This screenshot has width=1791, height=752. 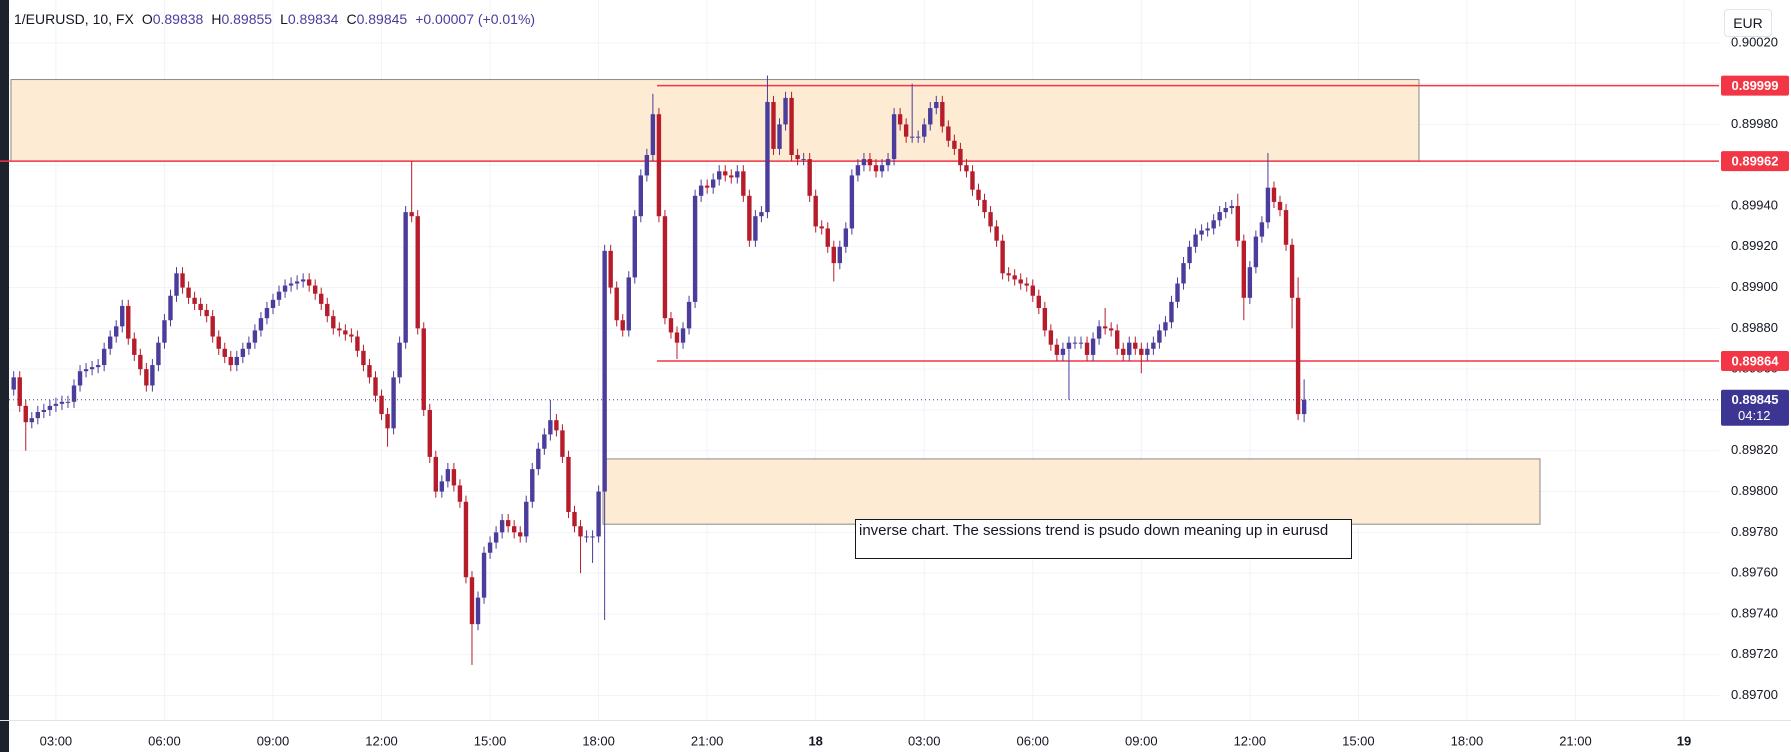 I want to click on ohlc-label: C, so click(x=351, y=19).